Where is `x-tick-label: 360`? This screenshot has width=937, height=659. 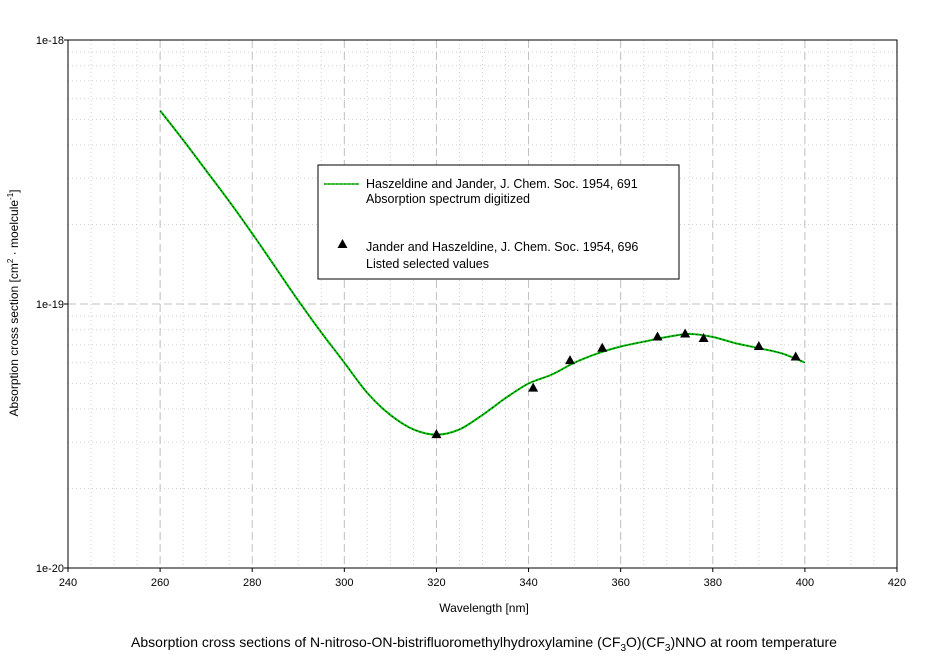 x-tick-label: 360 is located at coordinates (620, 583).